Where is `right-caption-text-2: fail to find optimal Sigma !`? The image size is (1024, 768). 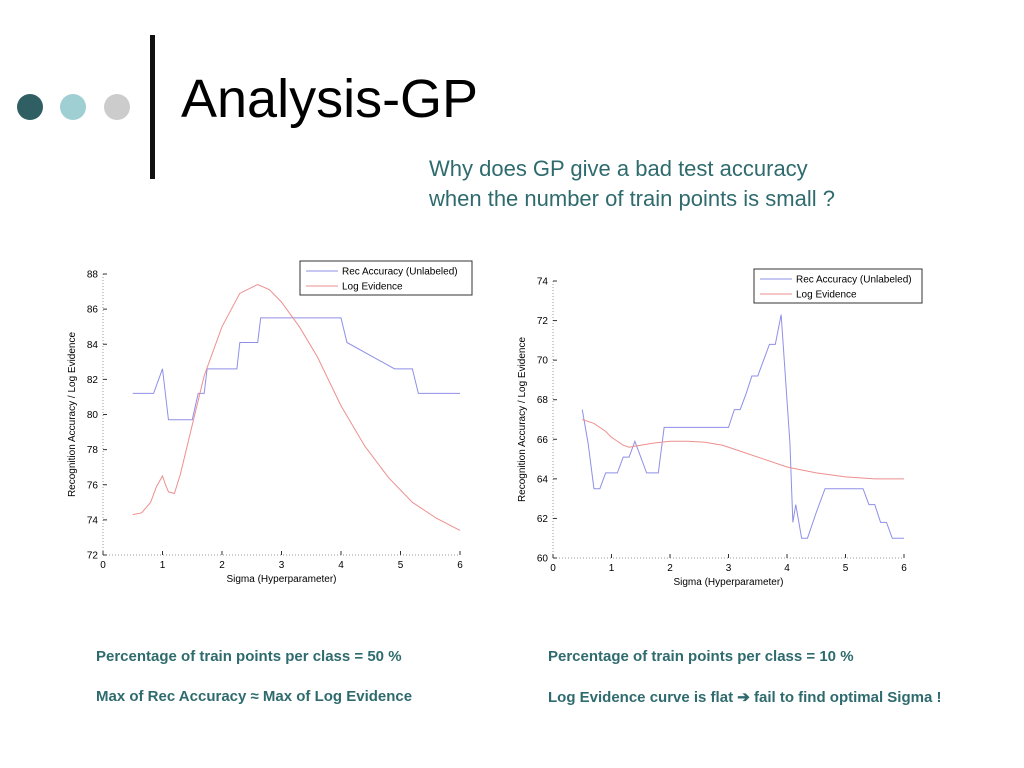
right-caption-text-2: fail to find optimal Sigma ! is located at coordinates (845, 697).